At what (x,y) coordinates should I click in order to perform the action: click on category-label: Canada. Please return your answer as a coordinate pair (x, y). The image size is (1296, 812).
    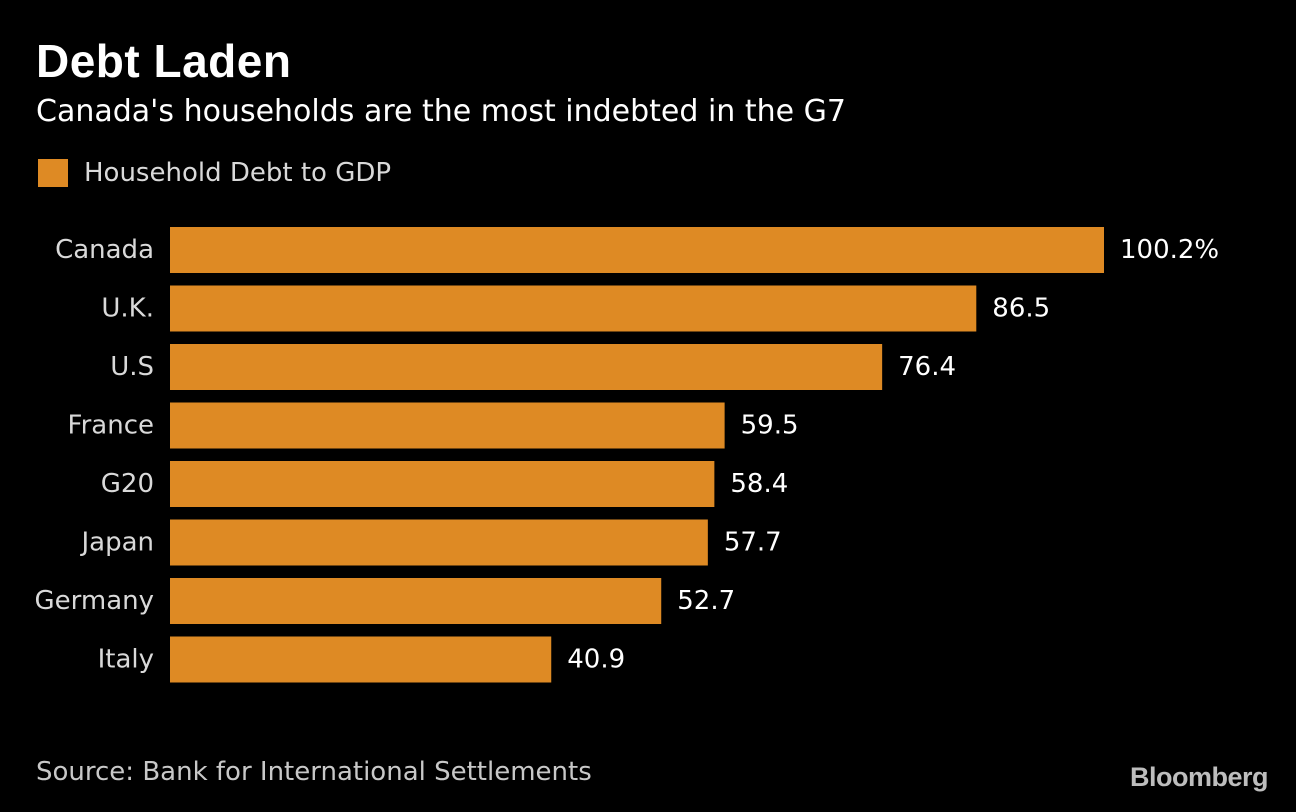
    Looking at the image, I should click on (104, 250).